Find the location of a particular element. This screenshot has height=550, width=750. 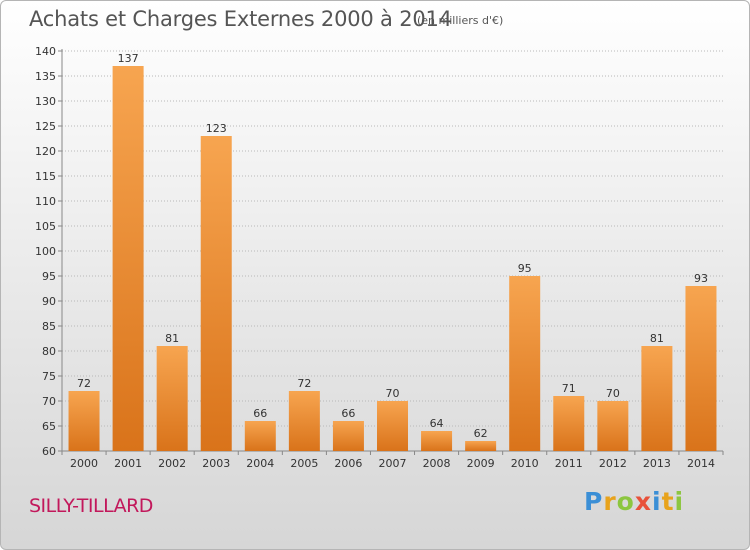

x-tick-label: 2000 is located at coordinates (84, 463).